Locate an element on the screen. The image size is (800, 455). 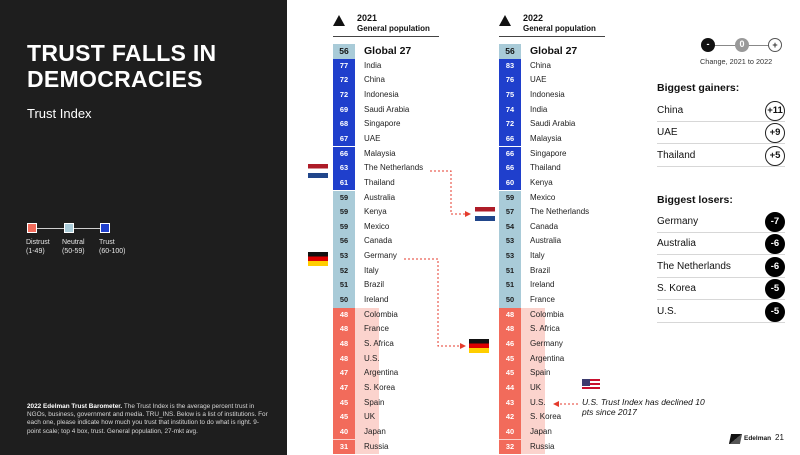
trust-score: 63 is located at coordinates (344, 168).